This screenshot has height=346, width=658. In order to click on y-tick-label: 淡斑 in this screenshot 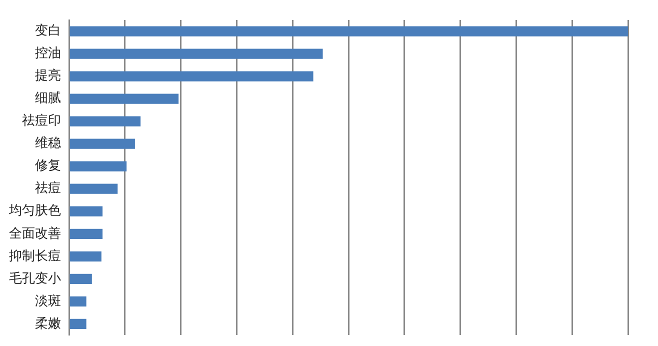, I will do `click(48, 301)`.